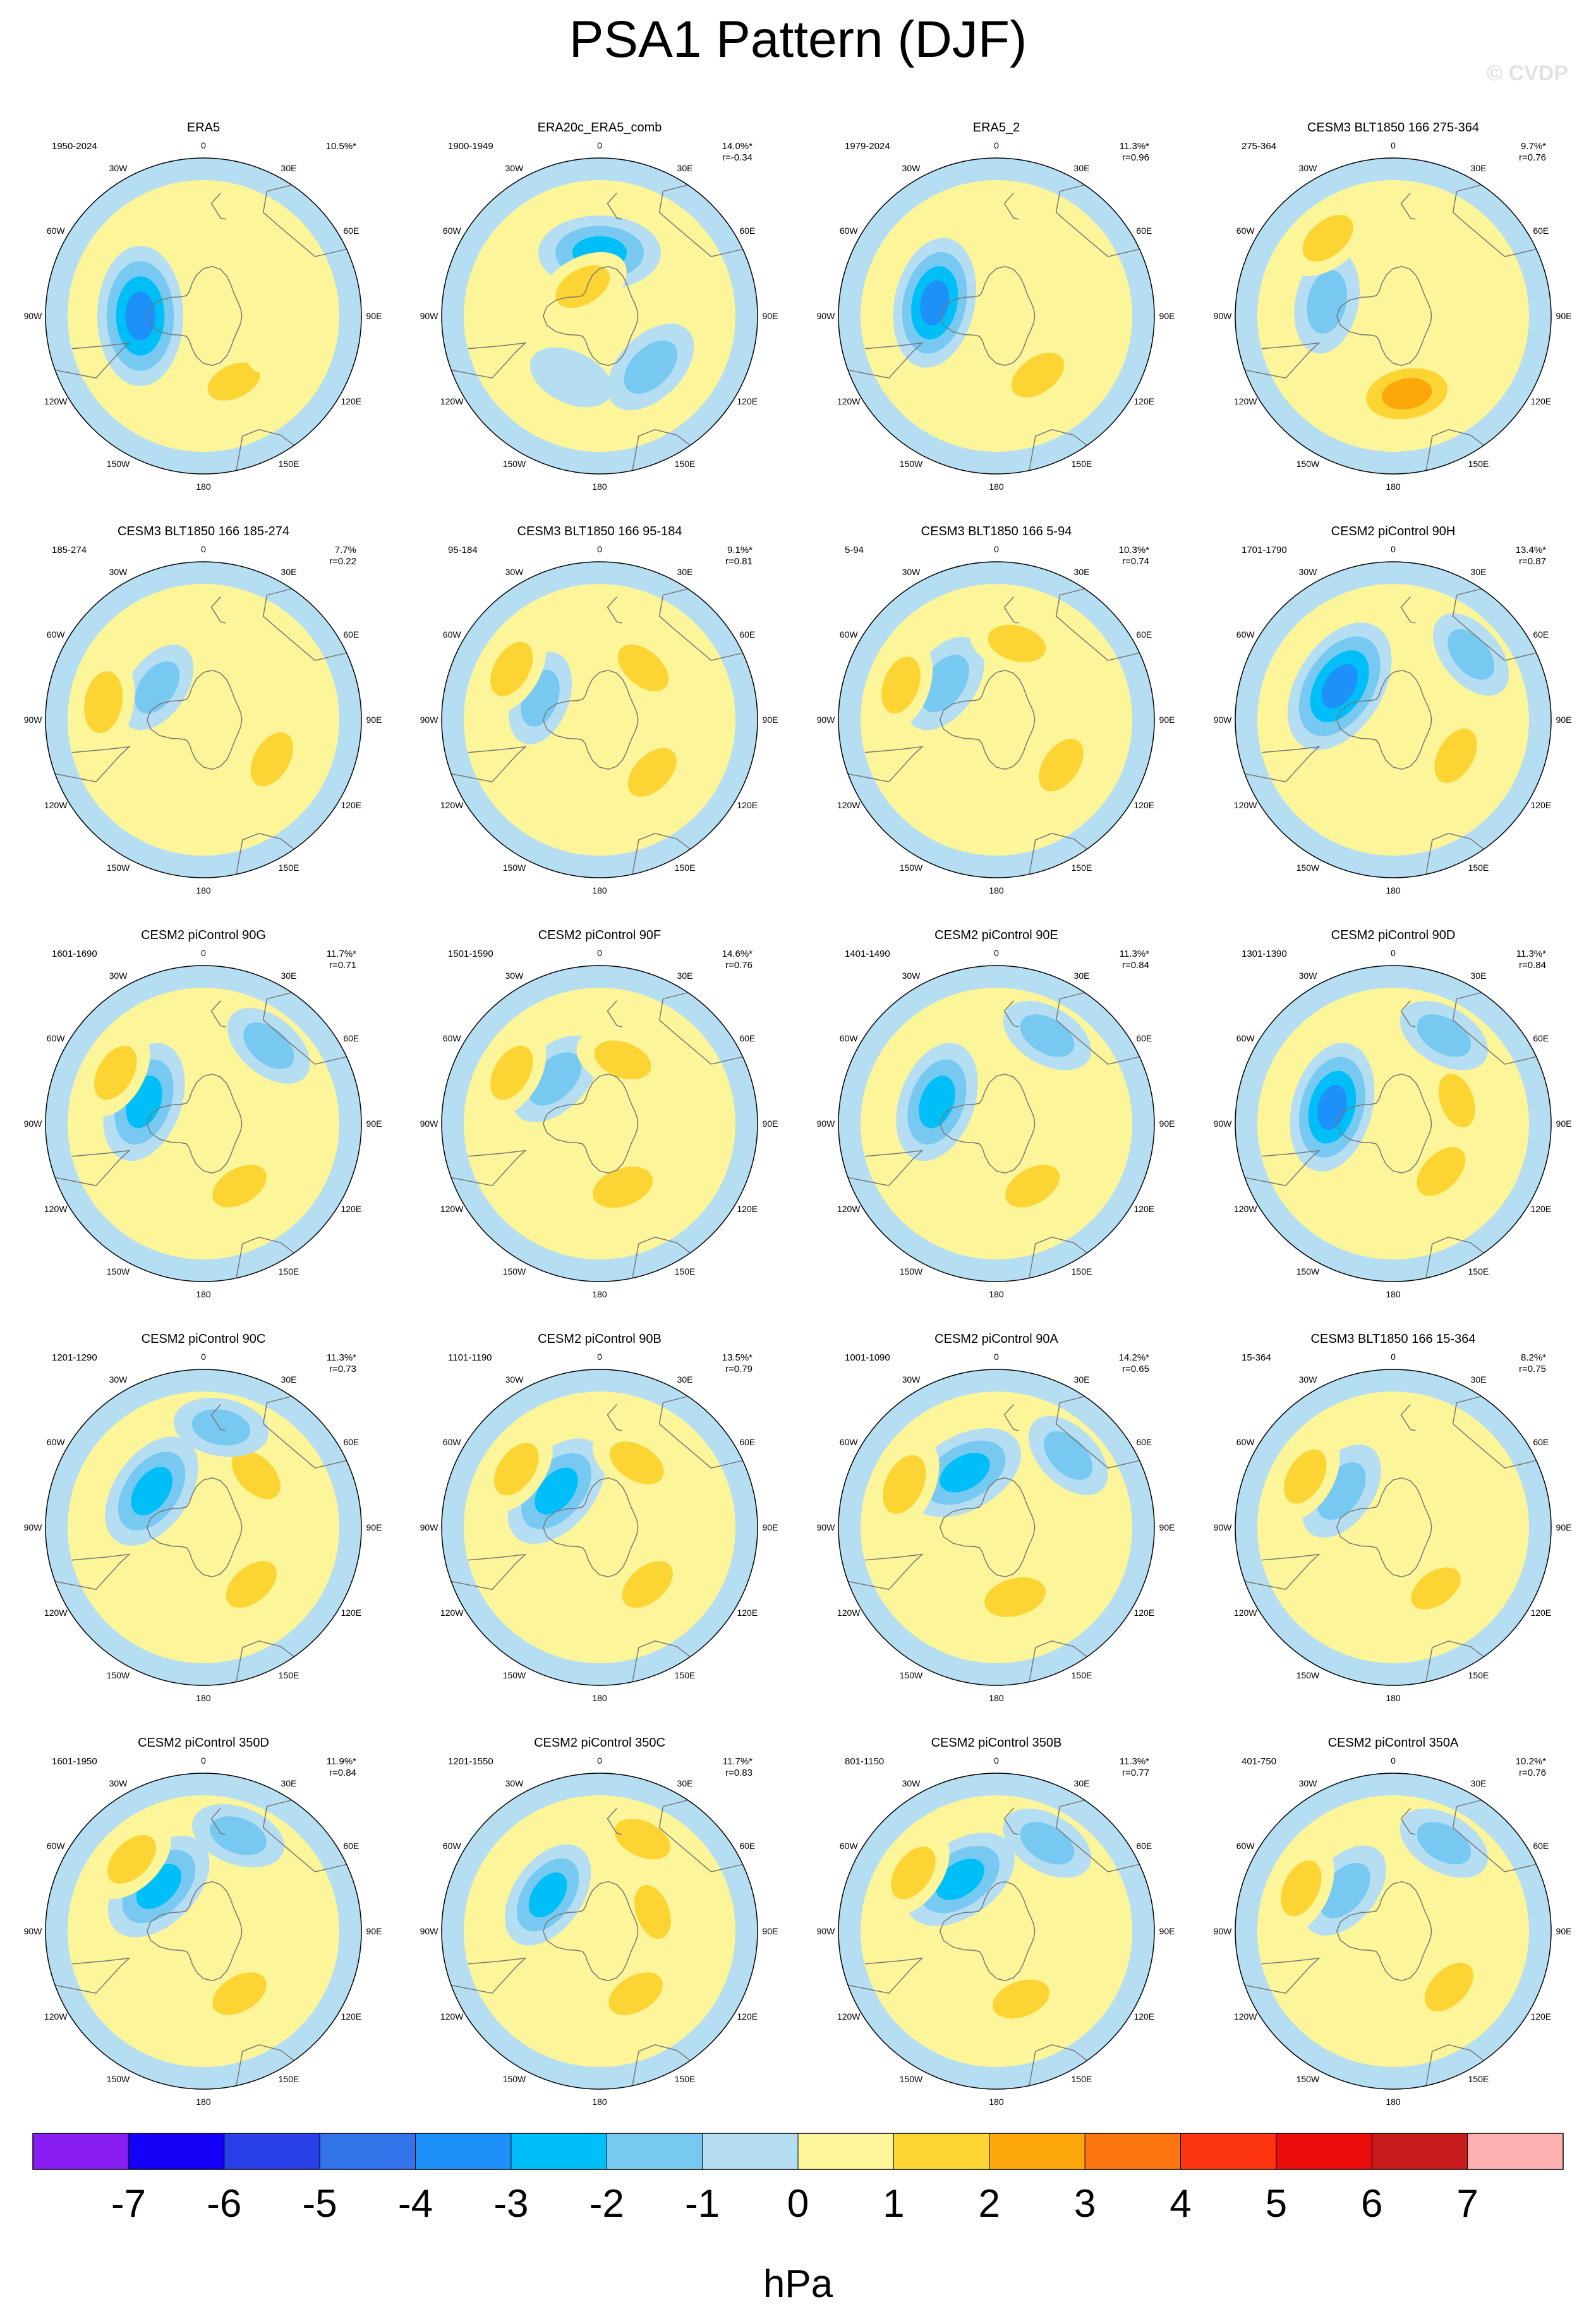 Image resolution: width=1596 pixels, height=2304 pixels. I want to click on panel-variance: 10.3%*, so click(1134, 550).